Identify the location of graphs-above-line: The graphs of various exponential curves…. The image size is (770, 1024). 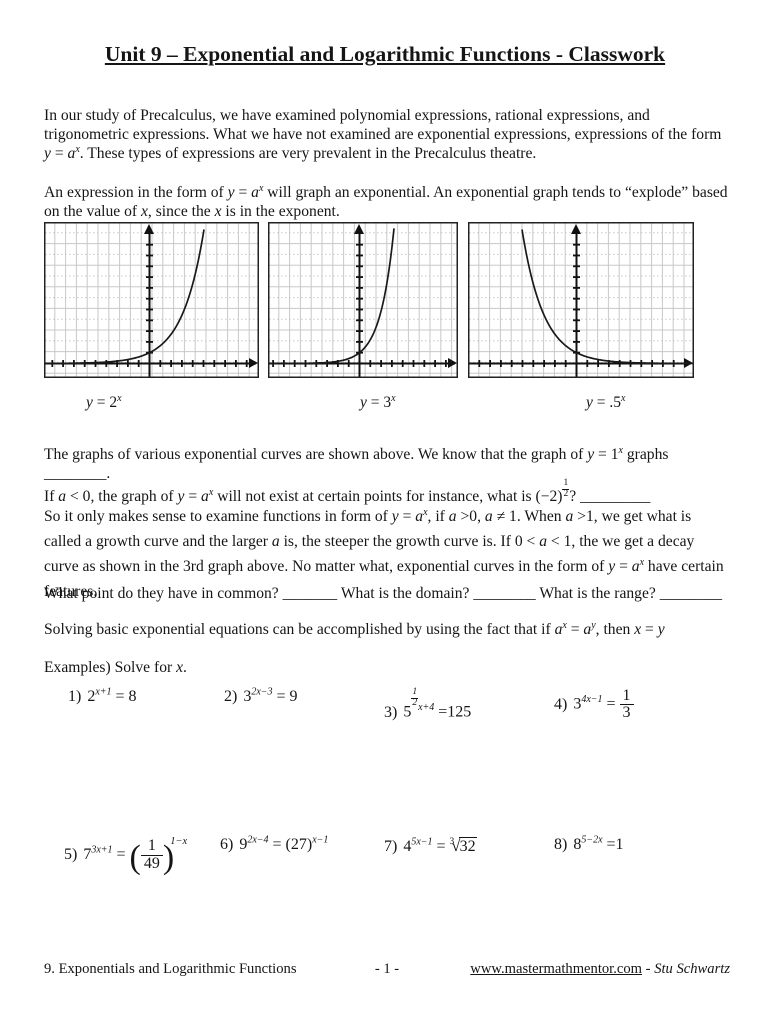
(356, 463).